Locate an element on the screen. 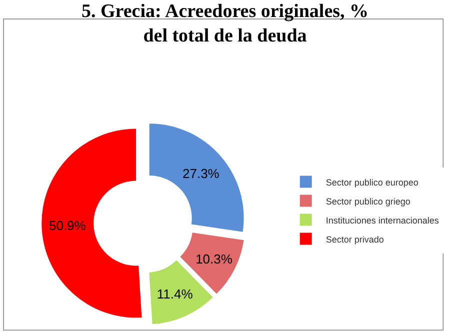  legend-label: Sector publico griego is located at coordinates (368, 201).